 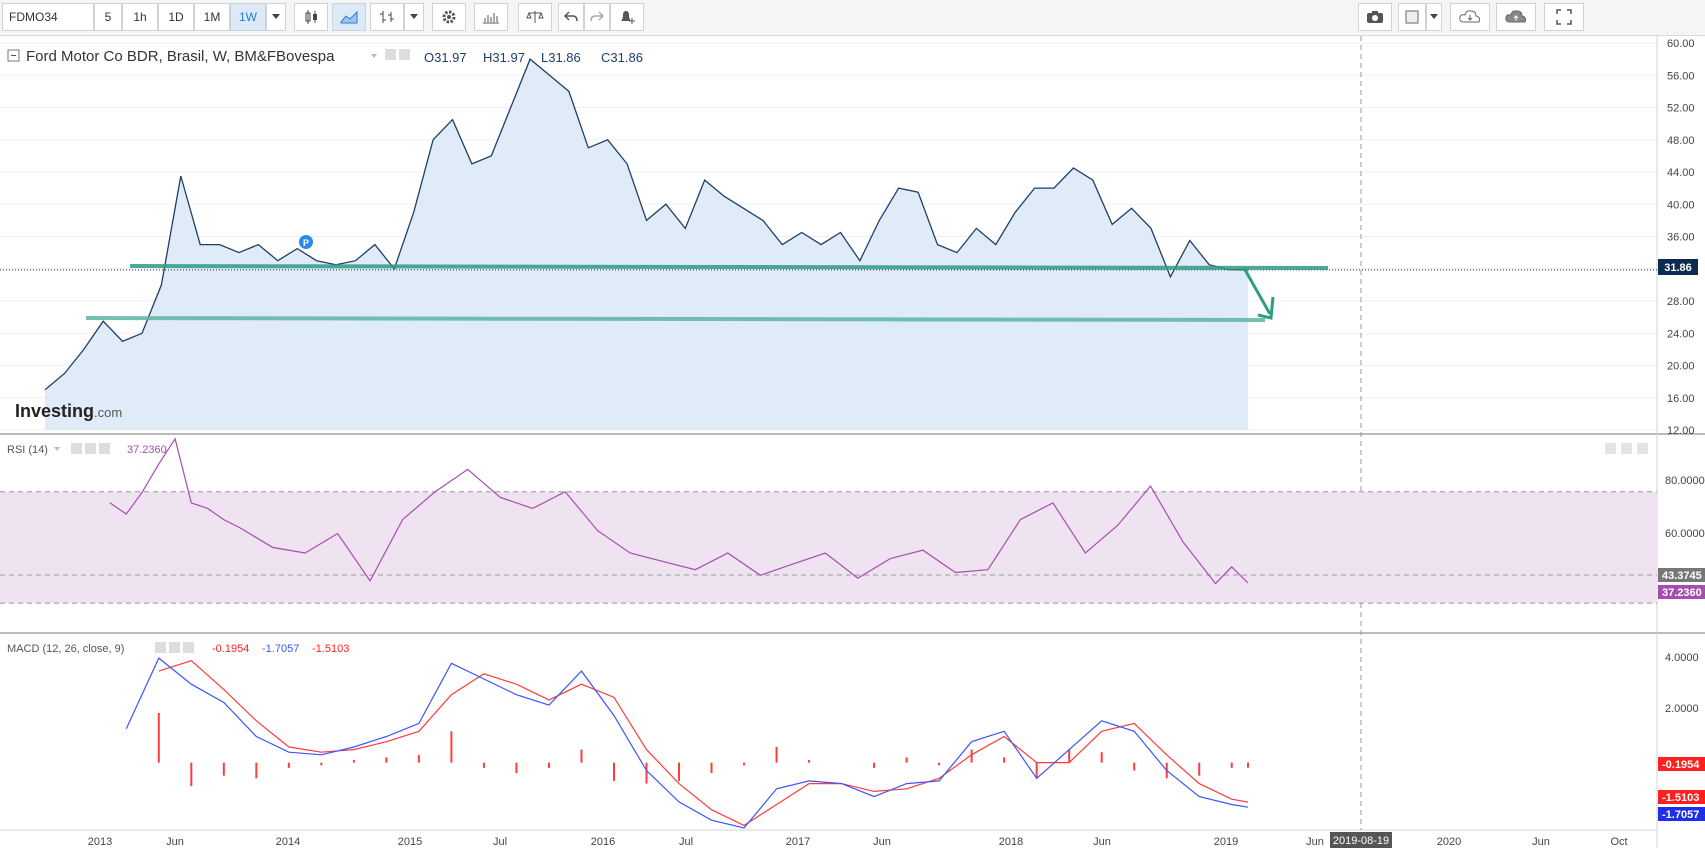 What do you see at coordinates (410, 842) in the screenshot?
I see `time-tick-label: 2015` at bounding box center [410, 842].